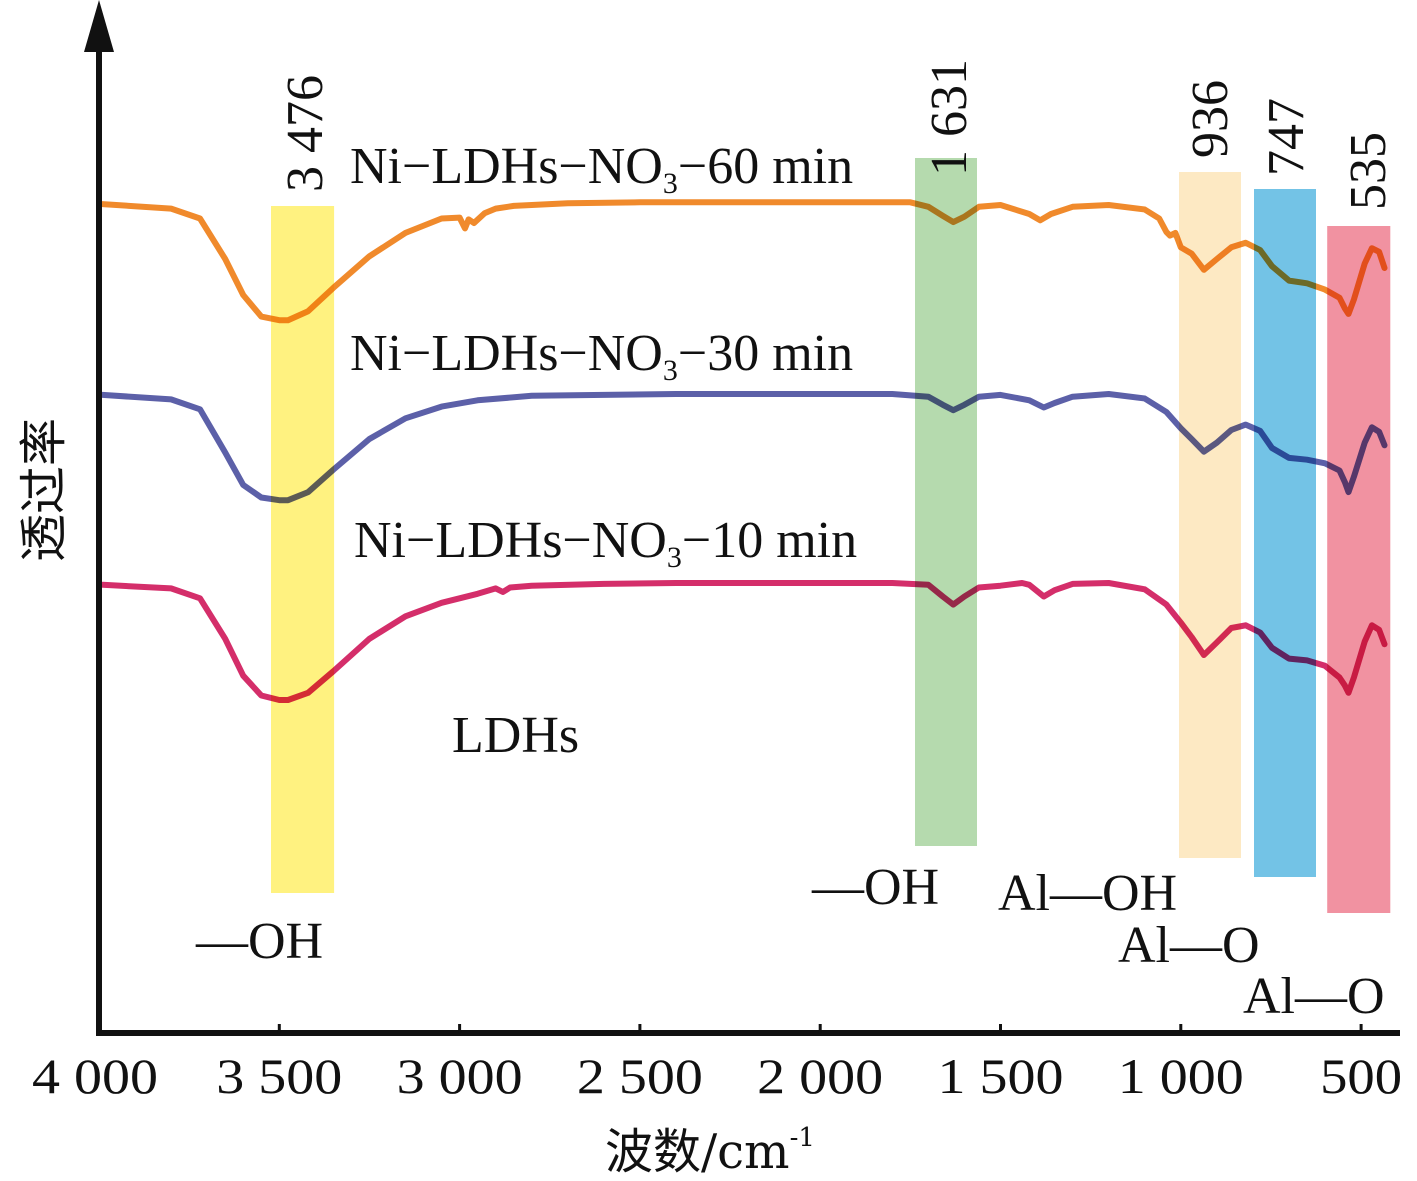 This screenshot has height=1181, width=1417. I want to click on peak-label-936: 936, so click(1210, 119).